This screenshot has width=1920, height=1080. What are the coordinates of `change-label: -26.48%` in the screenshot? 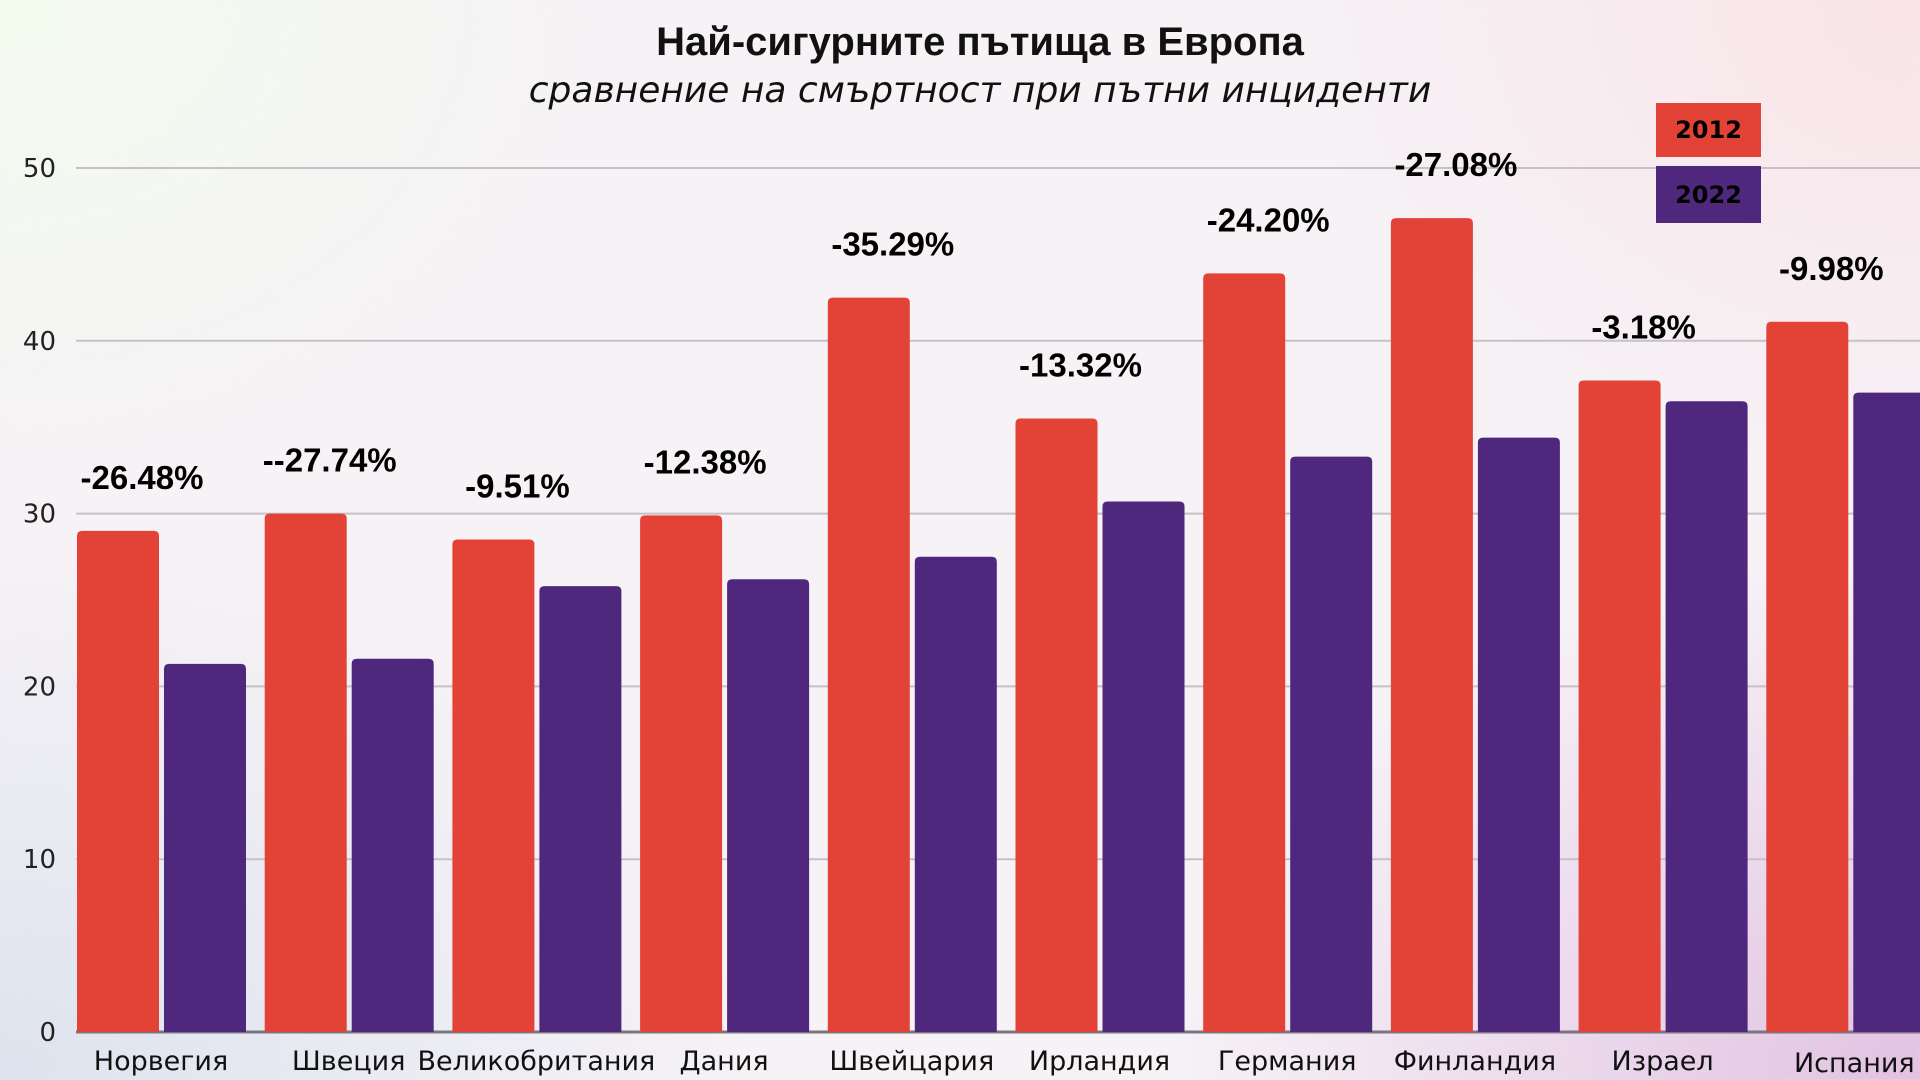 It's located at (142, 477).